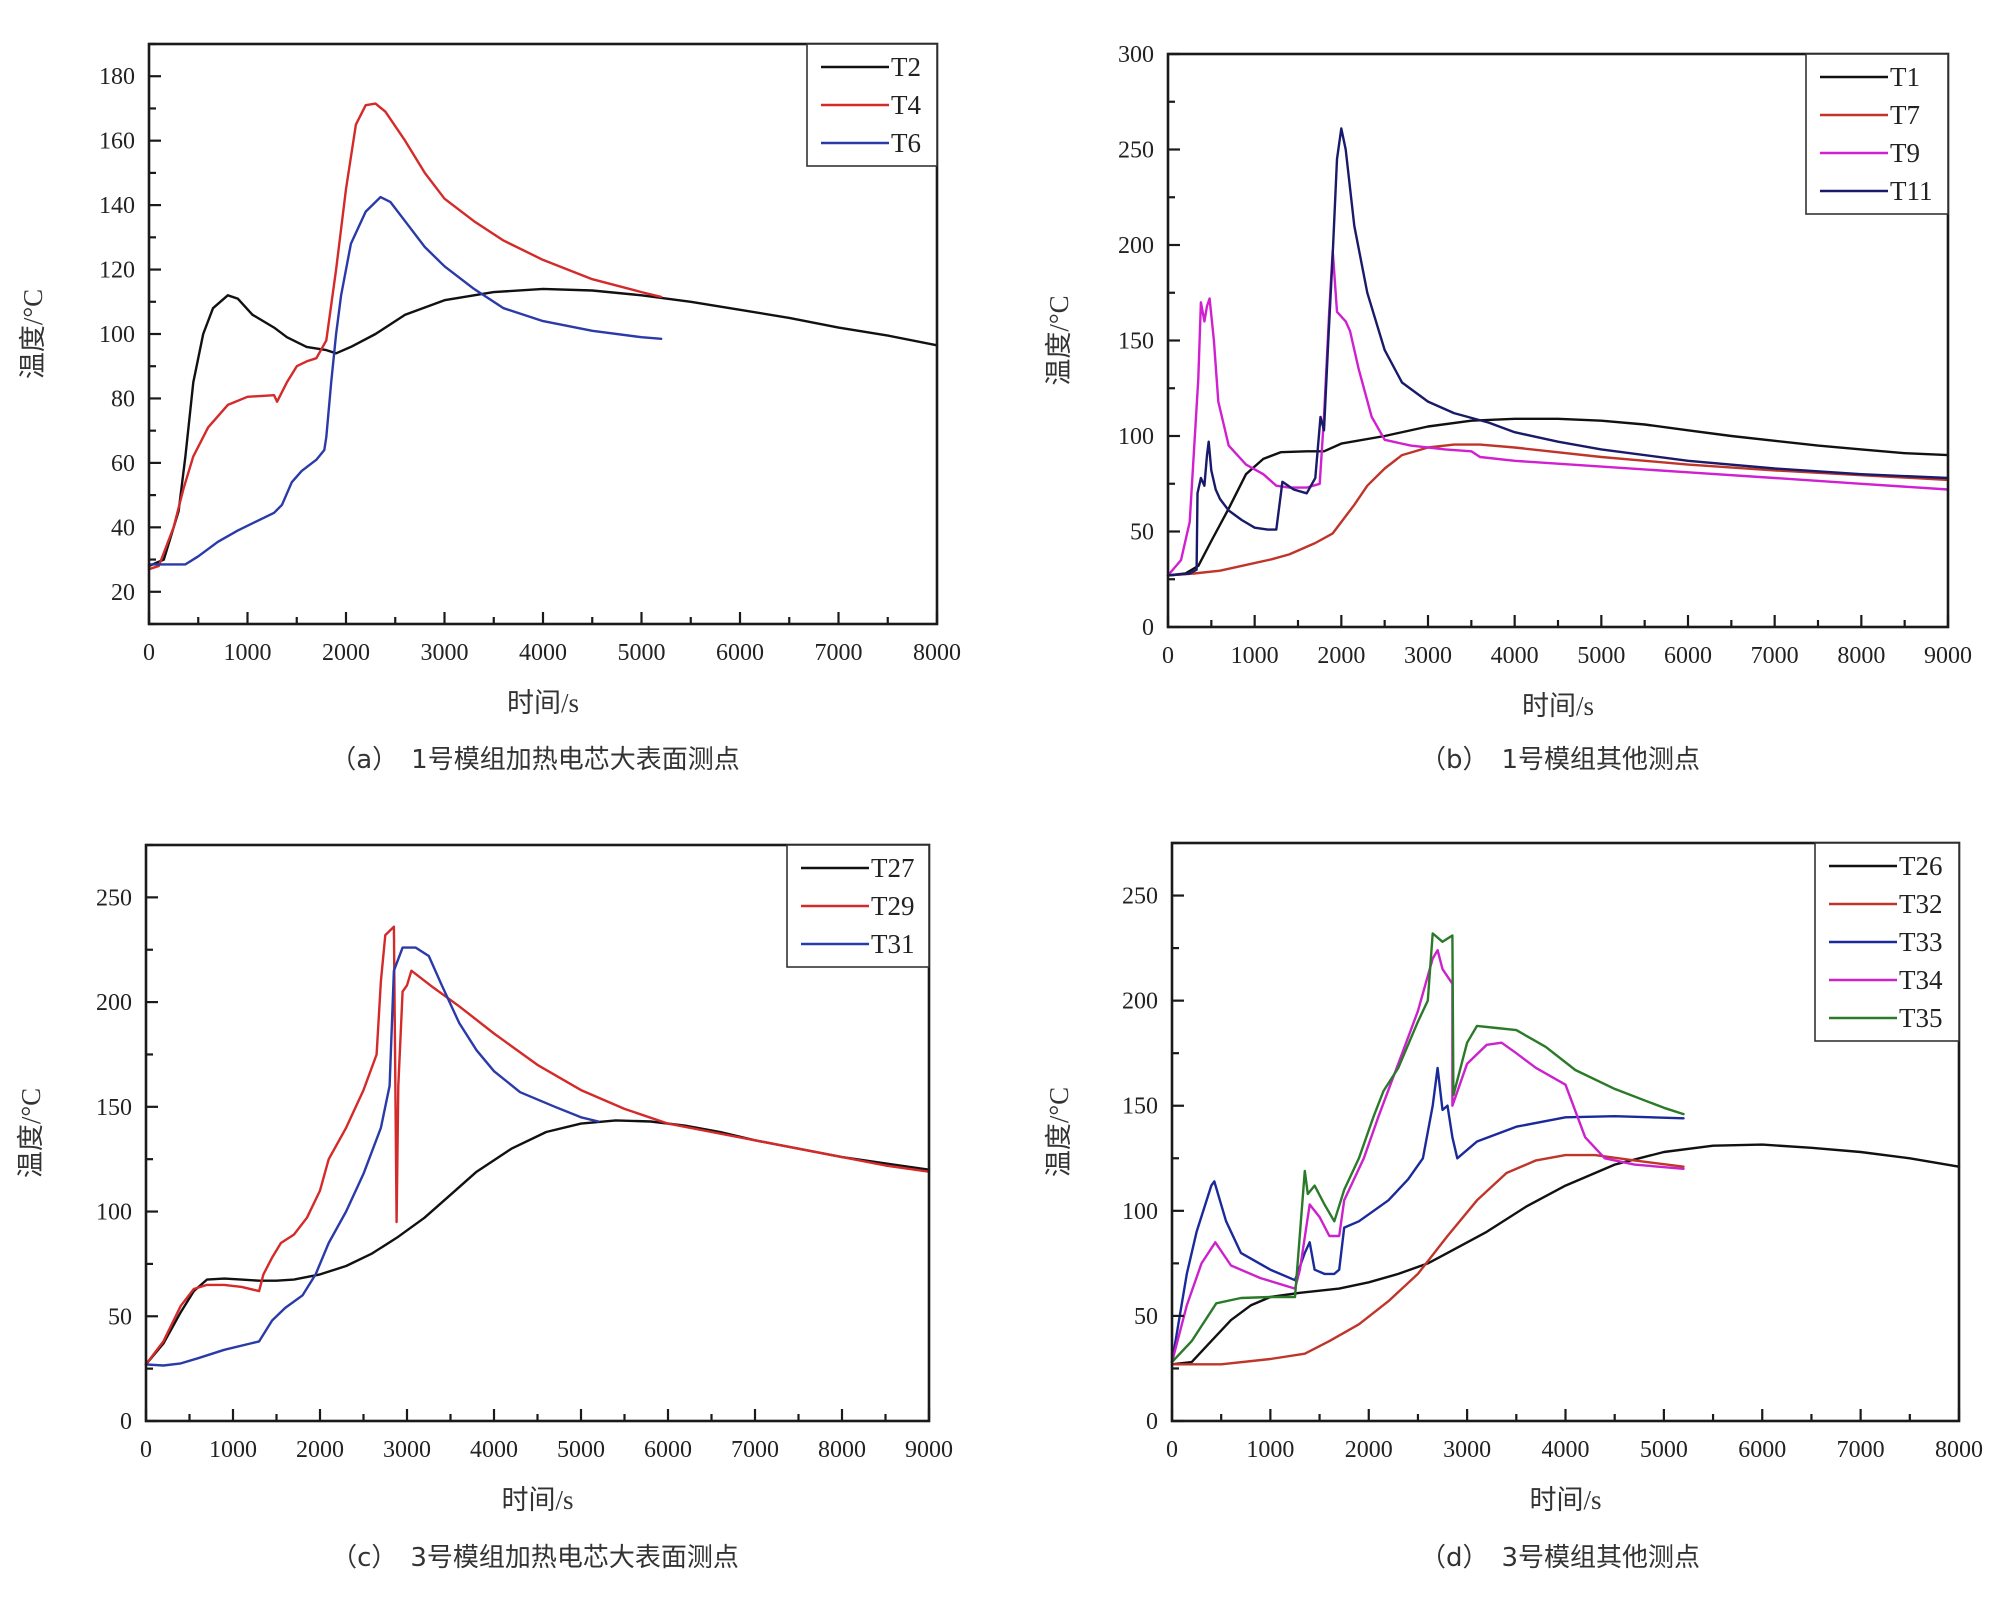 The image size is (2006, 1600). I want to click on series-line-t26, so click(1565, 1254).